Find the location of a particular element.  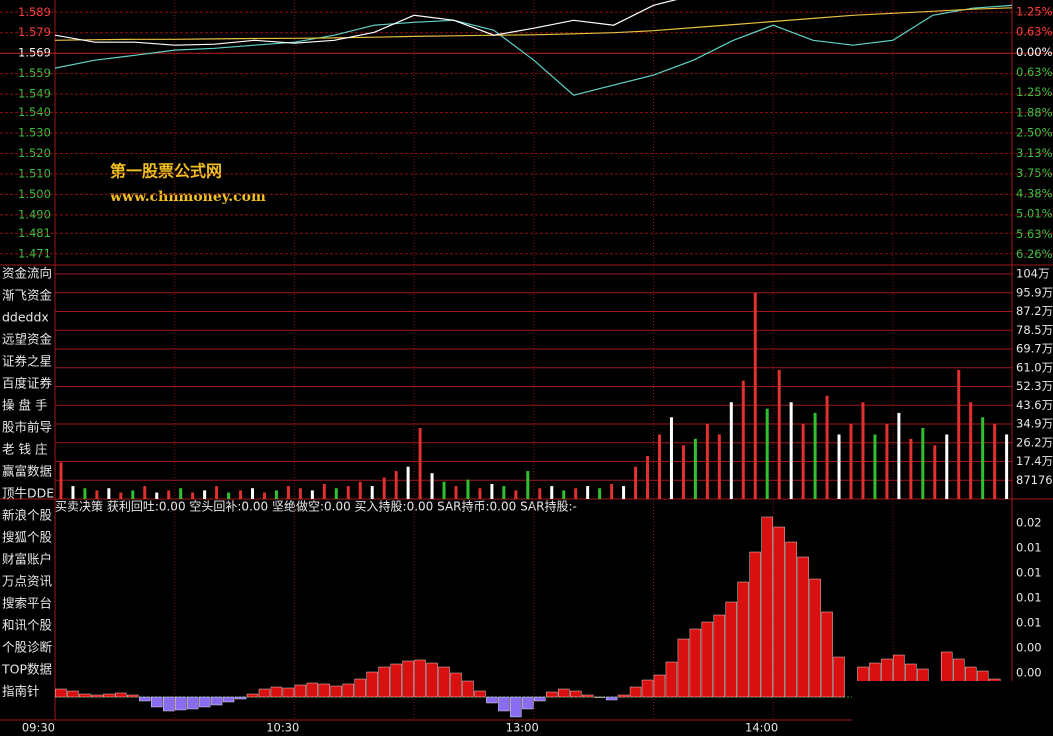

y-tick-label: 1.549 is located at coordinates (34, 94).